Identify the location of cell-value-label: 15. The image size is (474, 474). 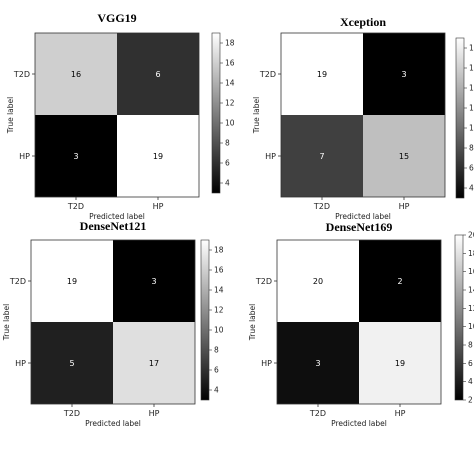
(404, 156).